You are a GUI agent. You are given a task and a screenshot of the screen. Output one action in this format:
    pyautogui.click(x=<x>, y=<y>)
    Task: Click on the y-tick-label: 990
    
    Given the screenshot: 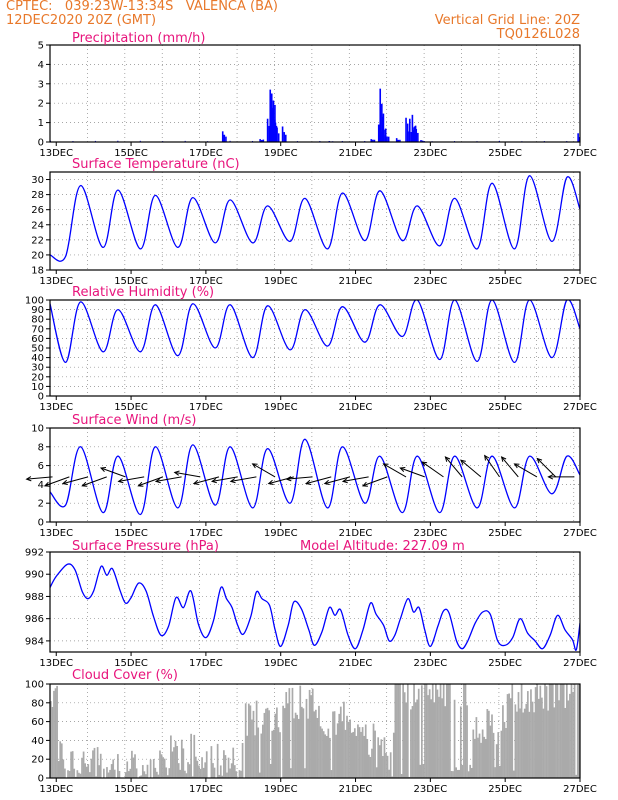 What is the action you would take?
    pyautogui.click(x=34, y=575)
    